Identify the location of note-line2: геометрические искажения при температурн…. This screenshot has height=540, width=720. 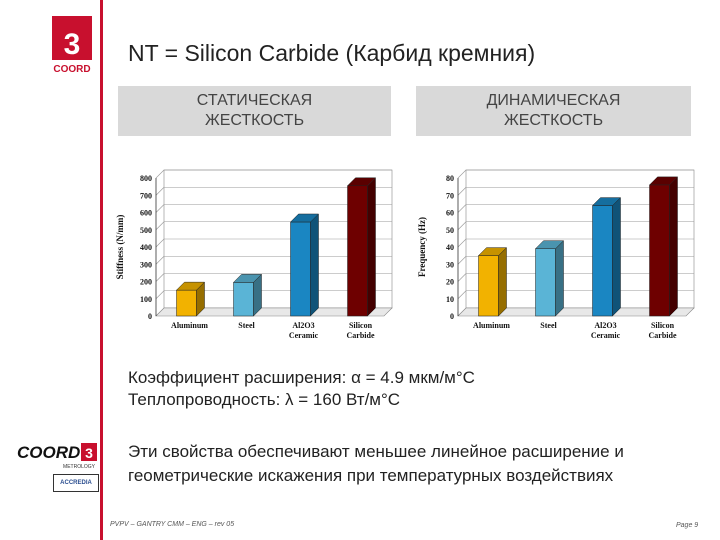
(371, 475).